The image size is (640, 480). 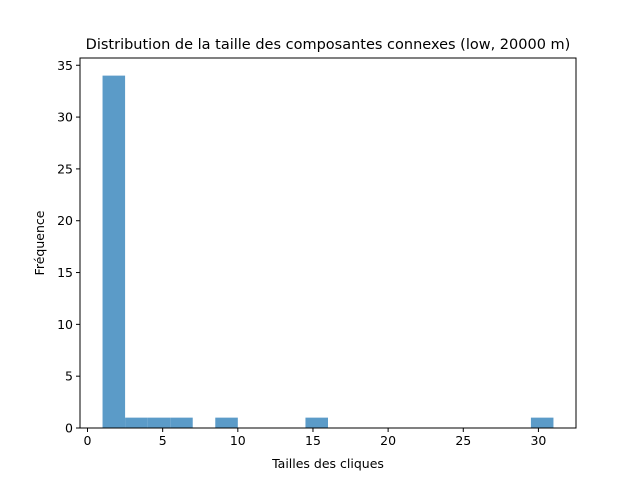 What do you see at coordinates (463, 440) in the screenshot?
I see `x-tick-label: 25` at bounding box center [463, 440].